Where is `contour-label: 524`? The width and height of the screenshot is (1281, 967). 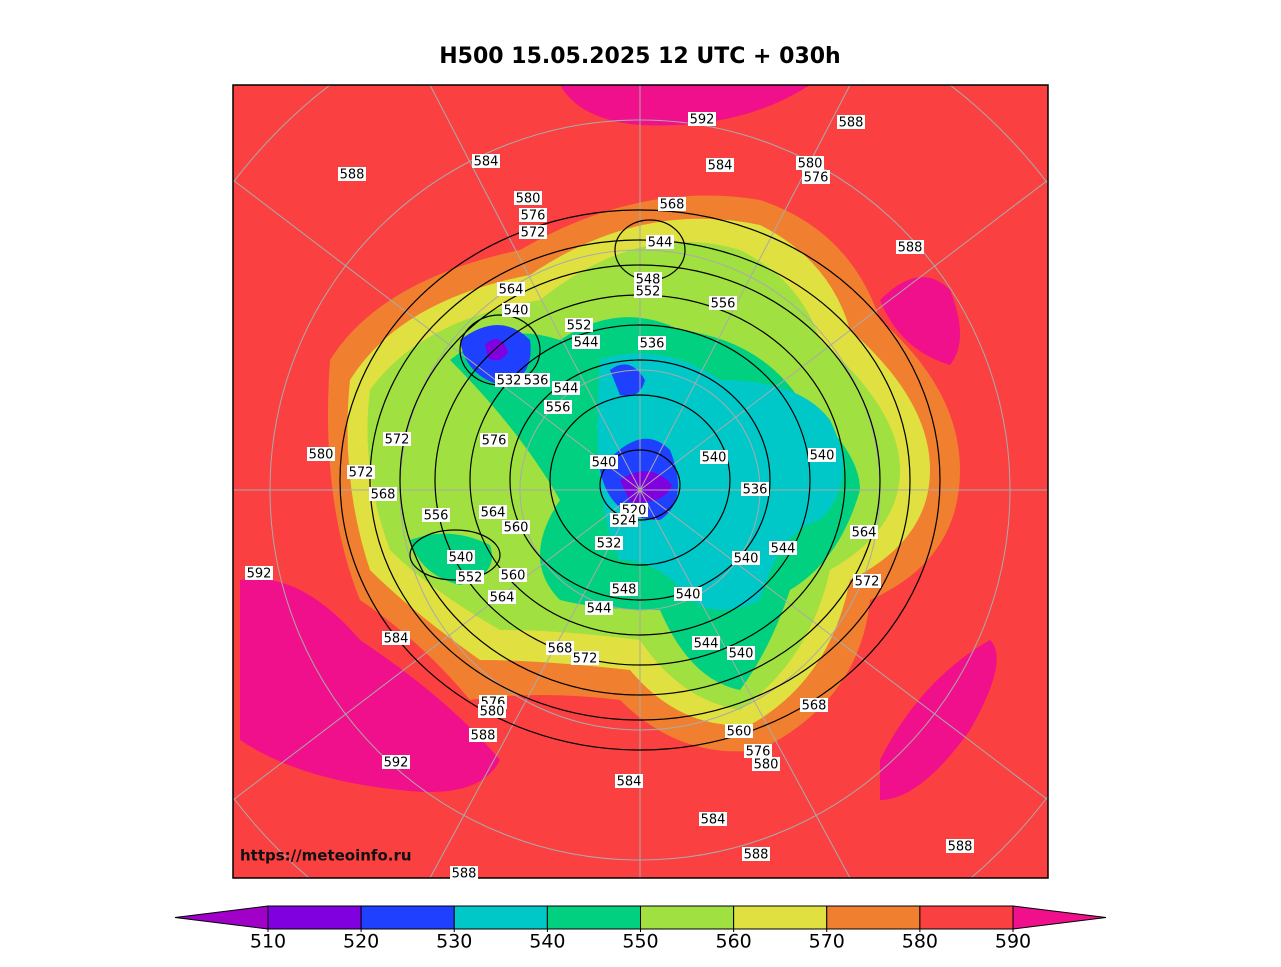 contour-label: 524 is located at coordinates (624, 521).